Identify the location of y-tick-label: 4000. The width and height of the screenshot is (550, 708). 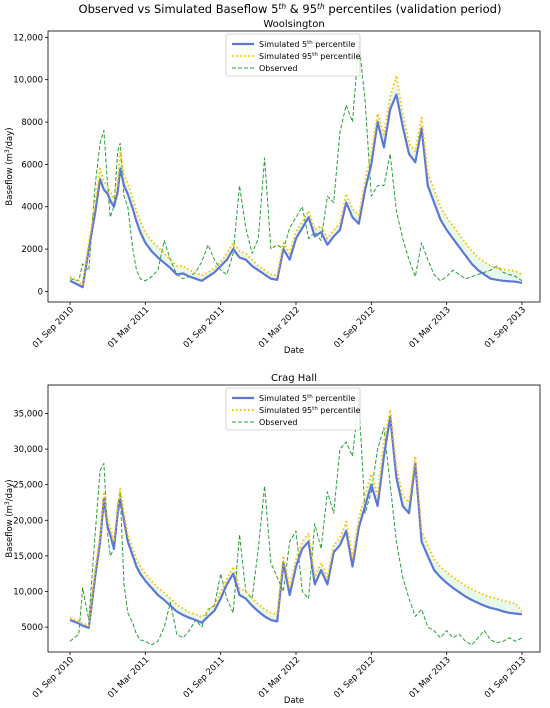
(32, 208).